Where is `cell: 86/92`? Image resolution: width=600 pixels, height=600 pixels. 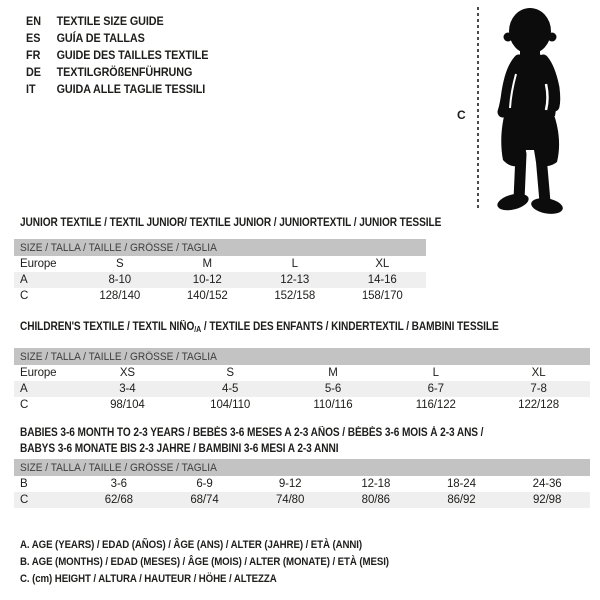 cell: 86/92 is located at coordinates (461, 500).